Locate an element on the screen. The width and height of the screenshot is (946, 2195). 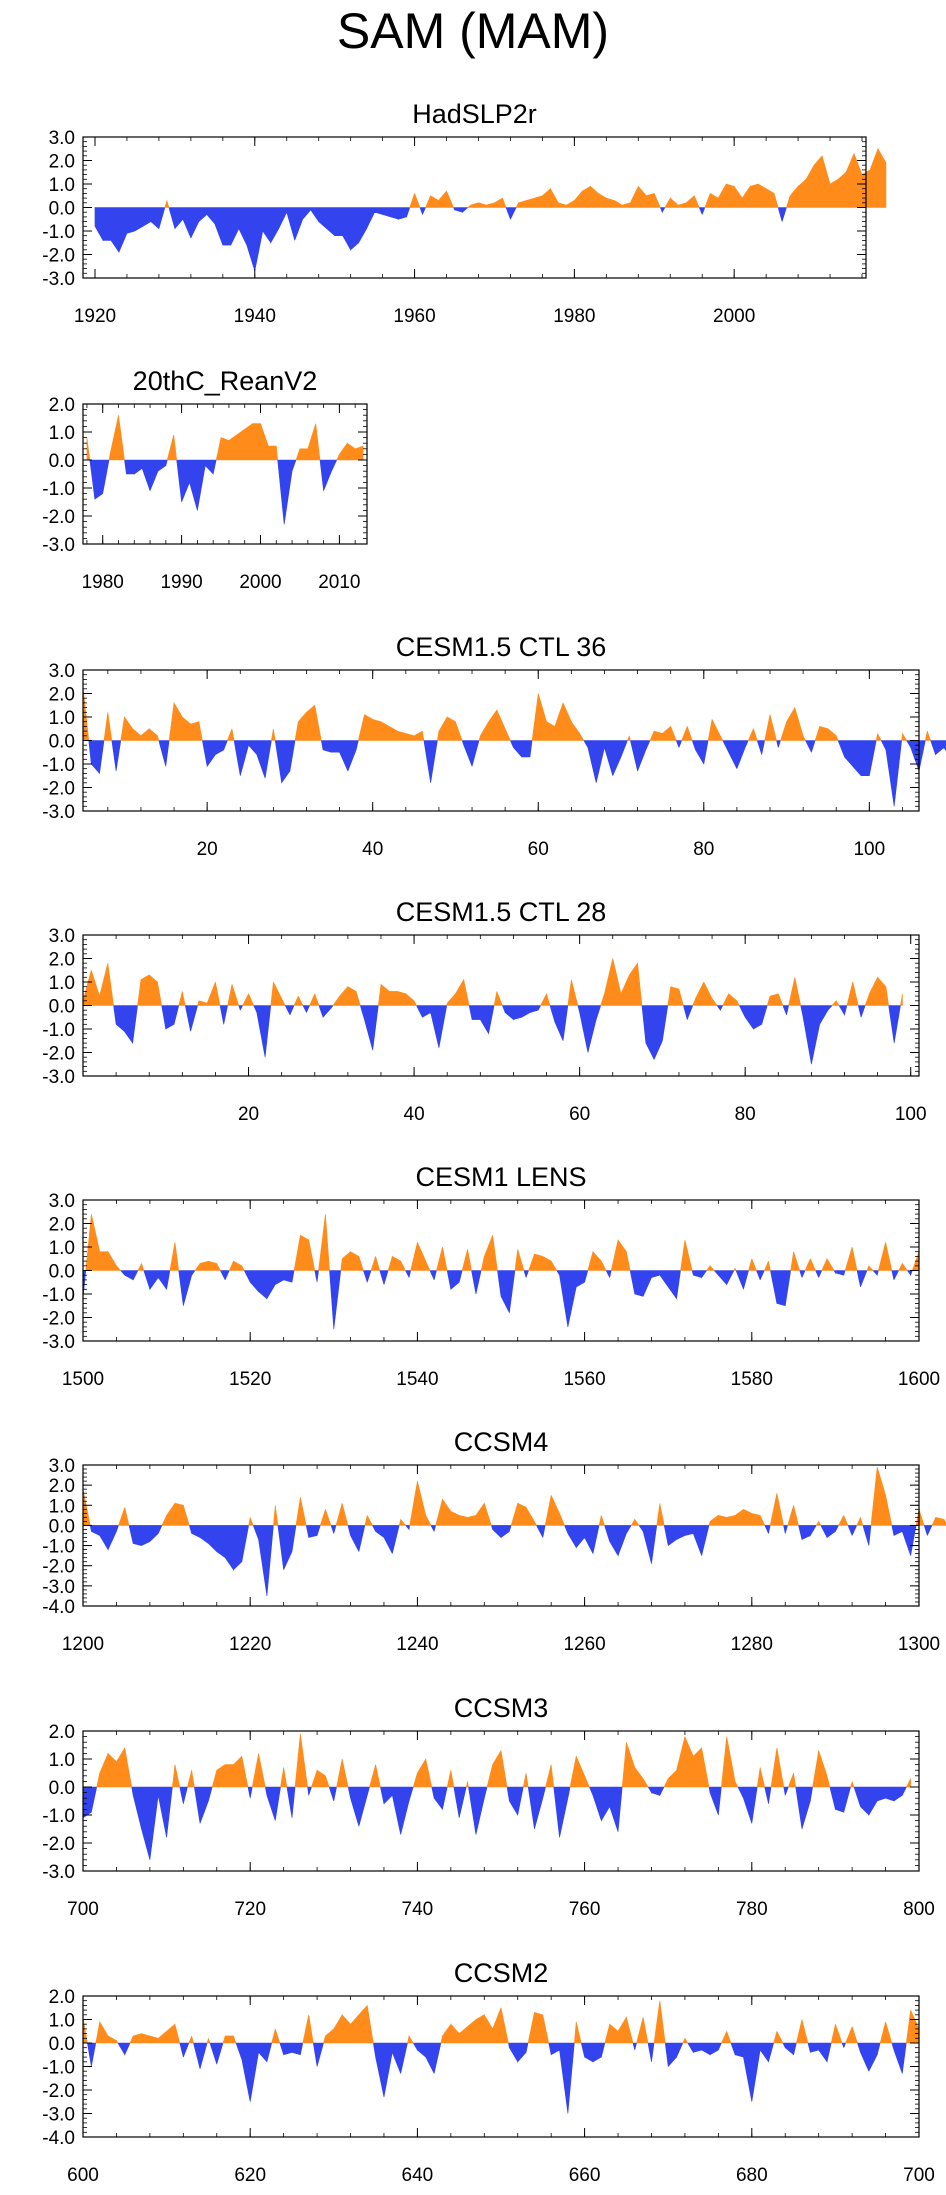
x-tick-label: 760 is located at coordinates (585, 1909).